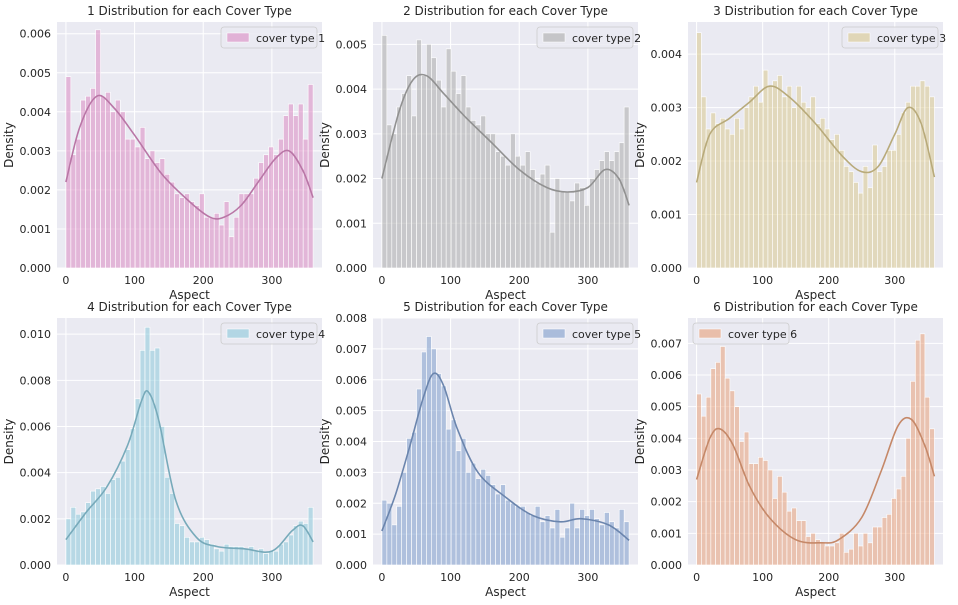  What do you see at coordinates (290, 334) in the screenshot?
I see `legend-label: cover type 4` at bounding box center [290, 334].